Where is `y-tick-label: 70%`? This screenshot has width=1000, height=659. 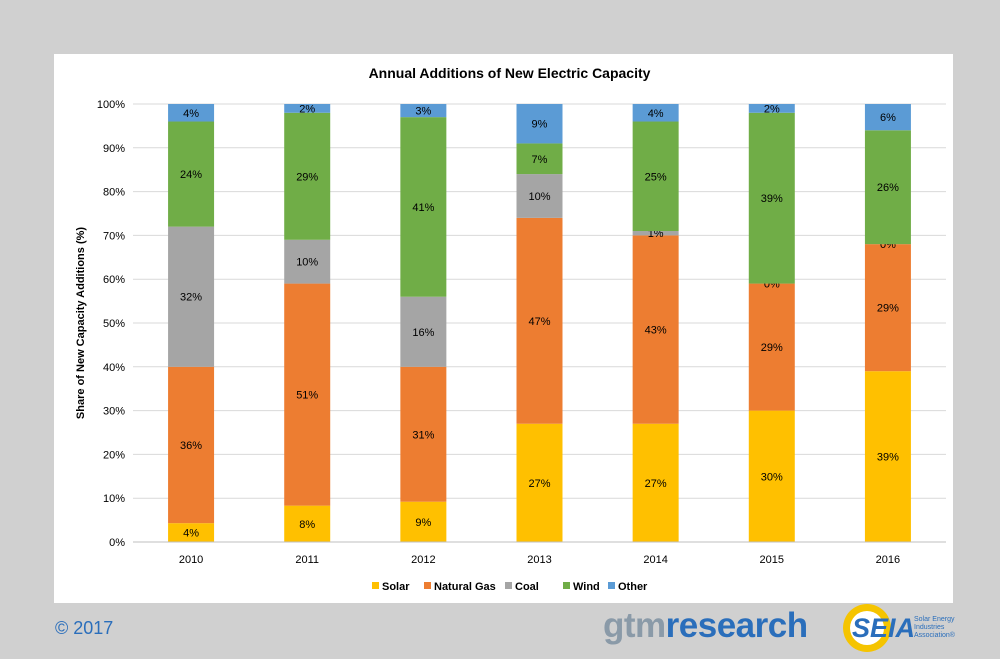 y-tick-label: 70% is located at coordinates (114, 236).